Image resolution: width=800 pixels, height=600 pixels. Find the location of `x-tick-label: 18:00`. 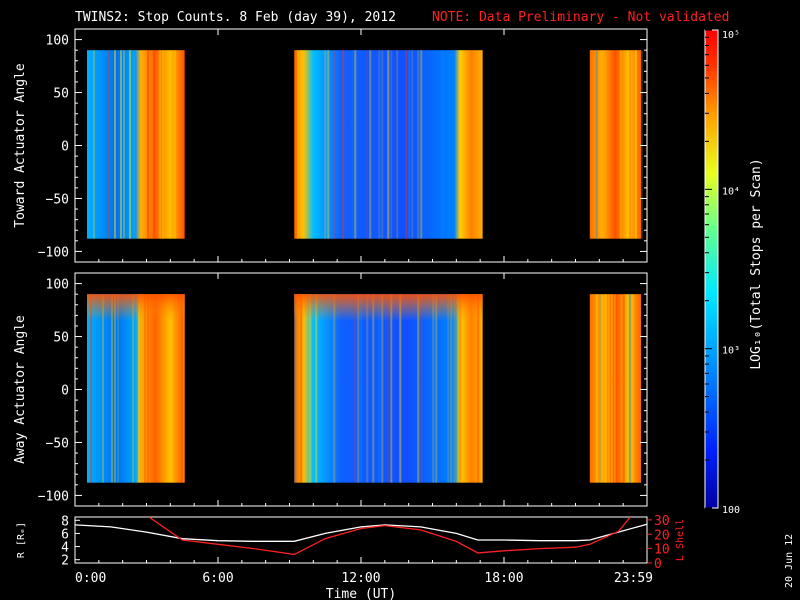

x-tick-label: 18:00 is located at coordinates (503, 578).